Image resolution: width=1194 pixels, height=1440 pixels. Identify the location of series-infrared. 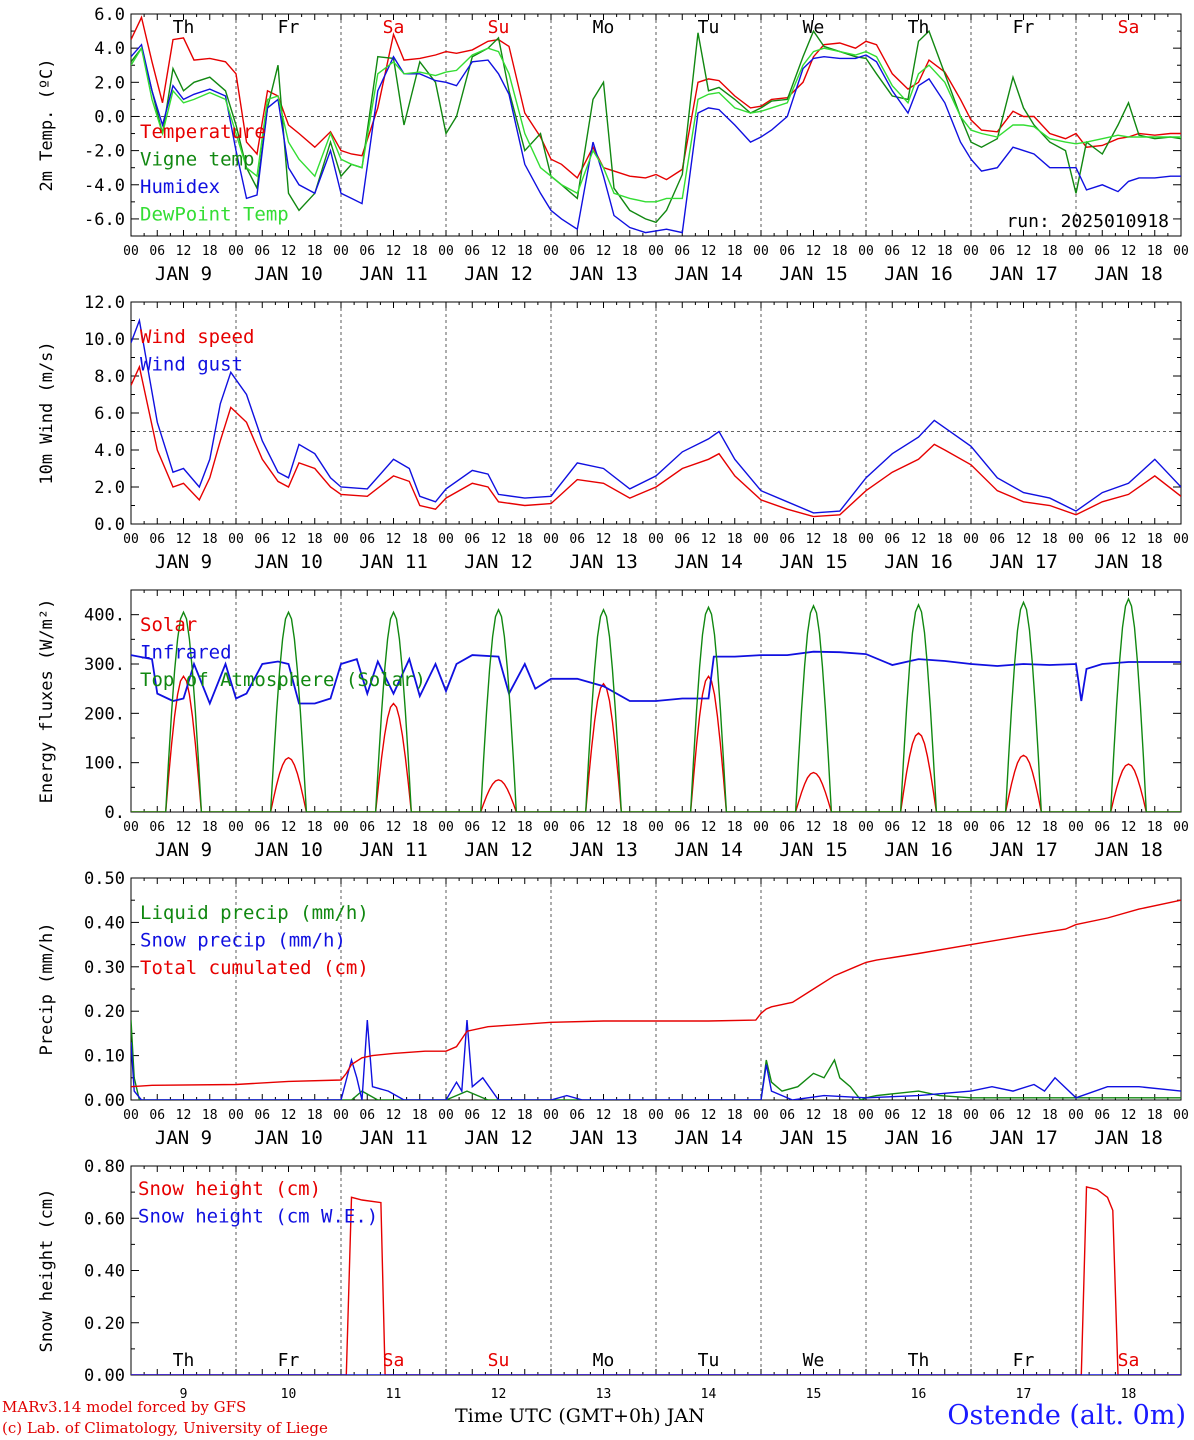
(656, 678).